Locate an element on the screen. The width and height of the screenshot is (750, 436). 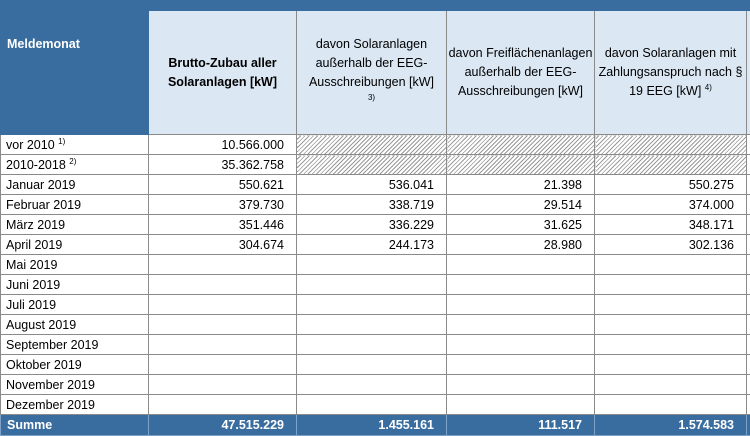
cell-gross-addition: 304.674 is located at coordinates (223, 245).